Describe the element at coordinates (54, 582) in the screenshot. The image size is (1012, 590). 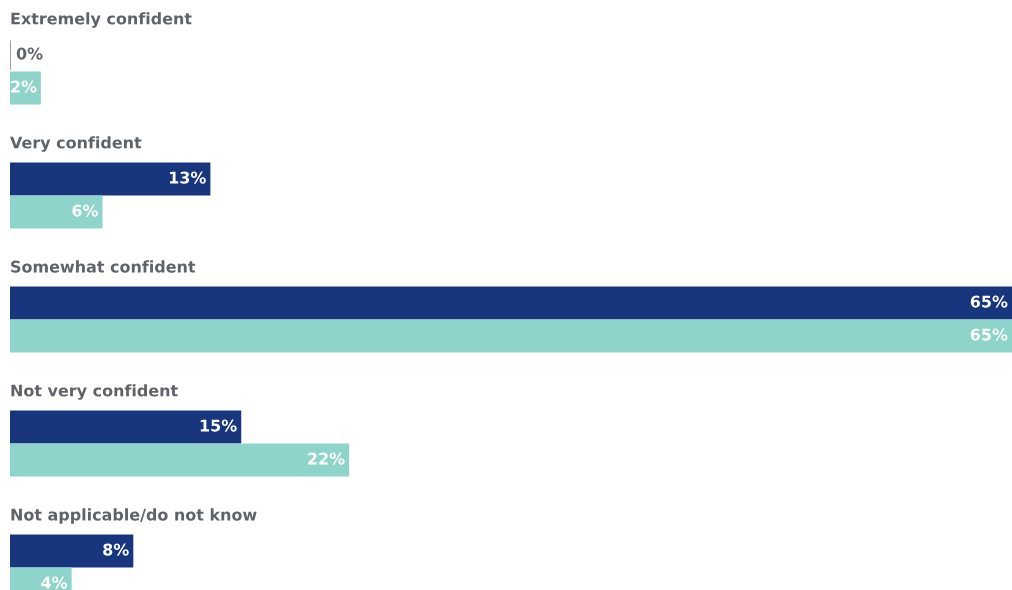
I see `data-label: 4%` at that location.